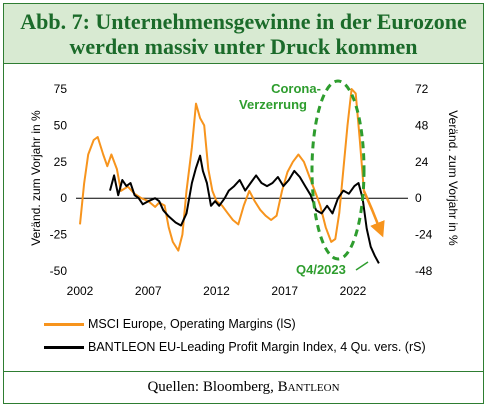 Image resolution: width=489 pixels, height=409 pixels. Describe the element at coordinates (418, 198) in the screenshot. I see `right-tick-label: 0` at that location.